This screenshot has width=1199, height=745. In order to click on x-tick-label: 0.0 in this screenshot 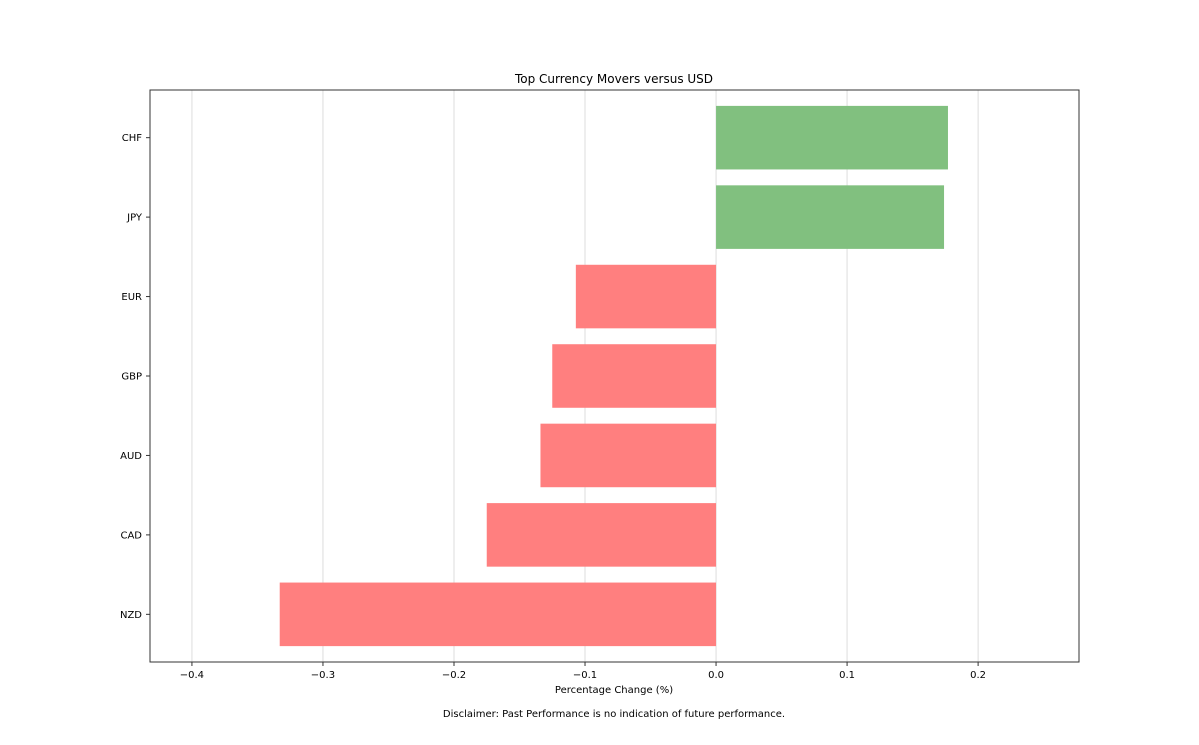, I will do `click(716, 675)`.